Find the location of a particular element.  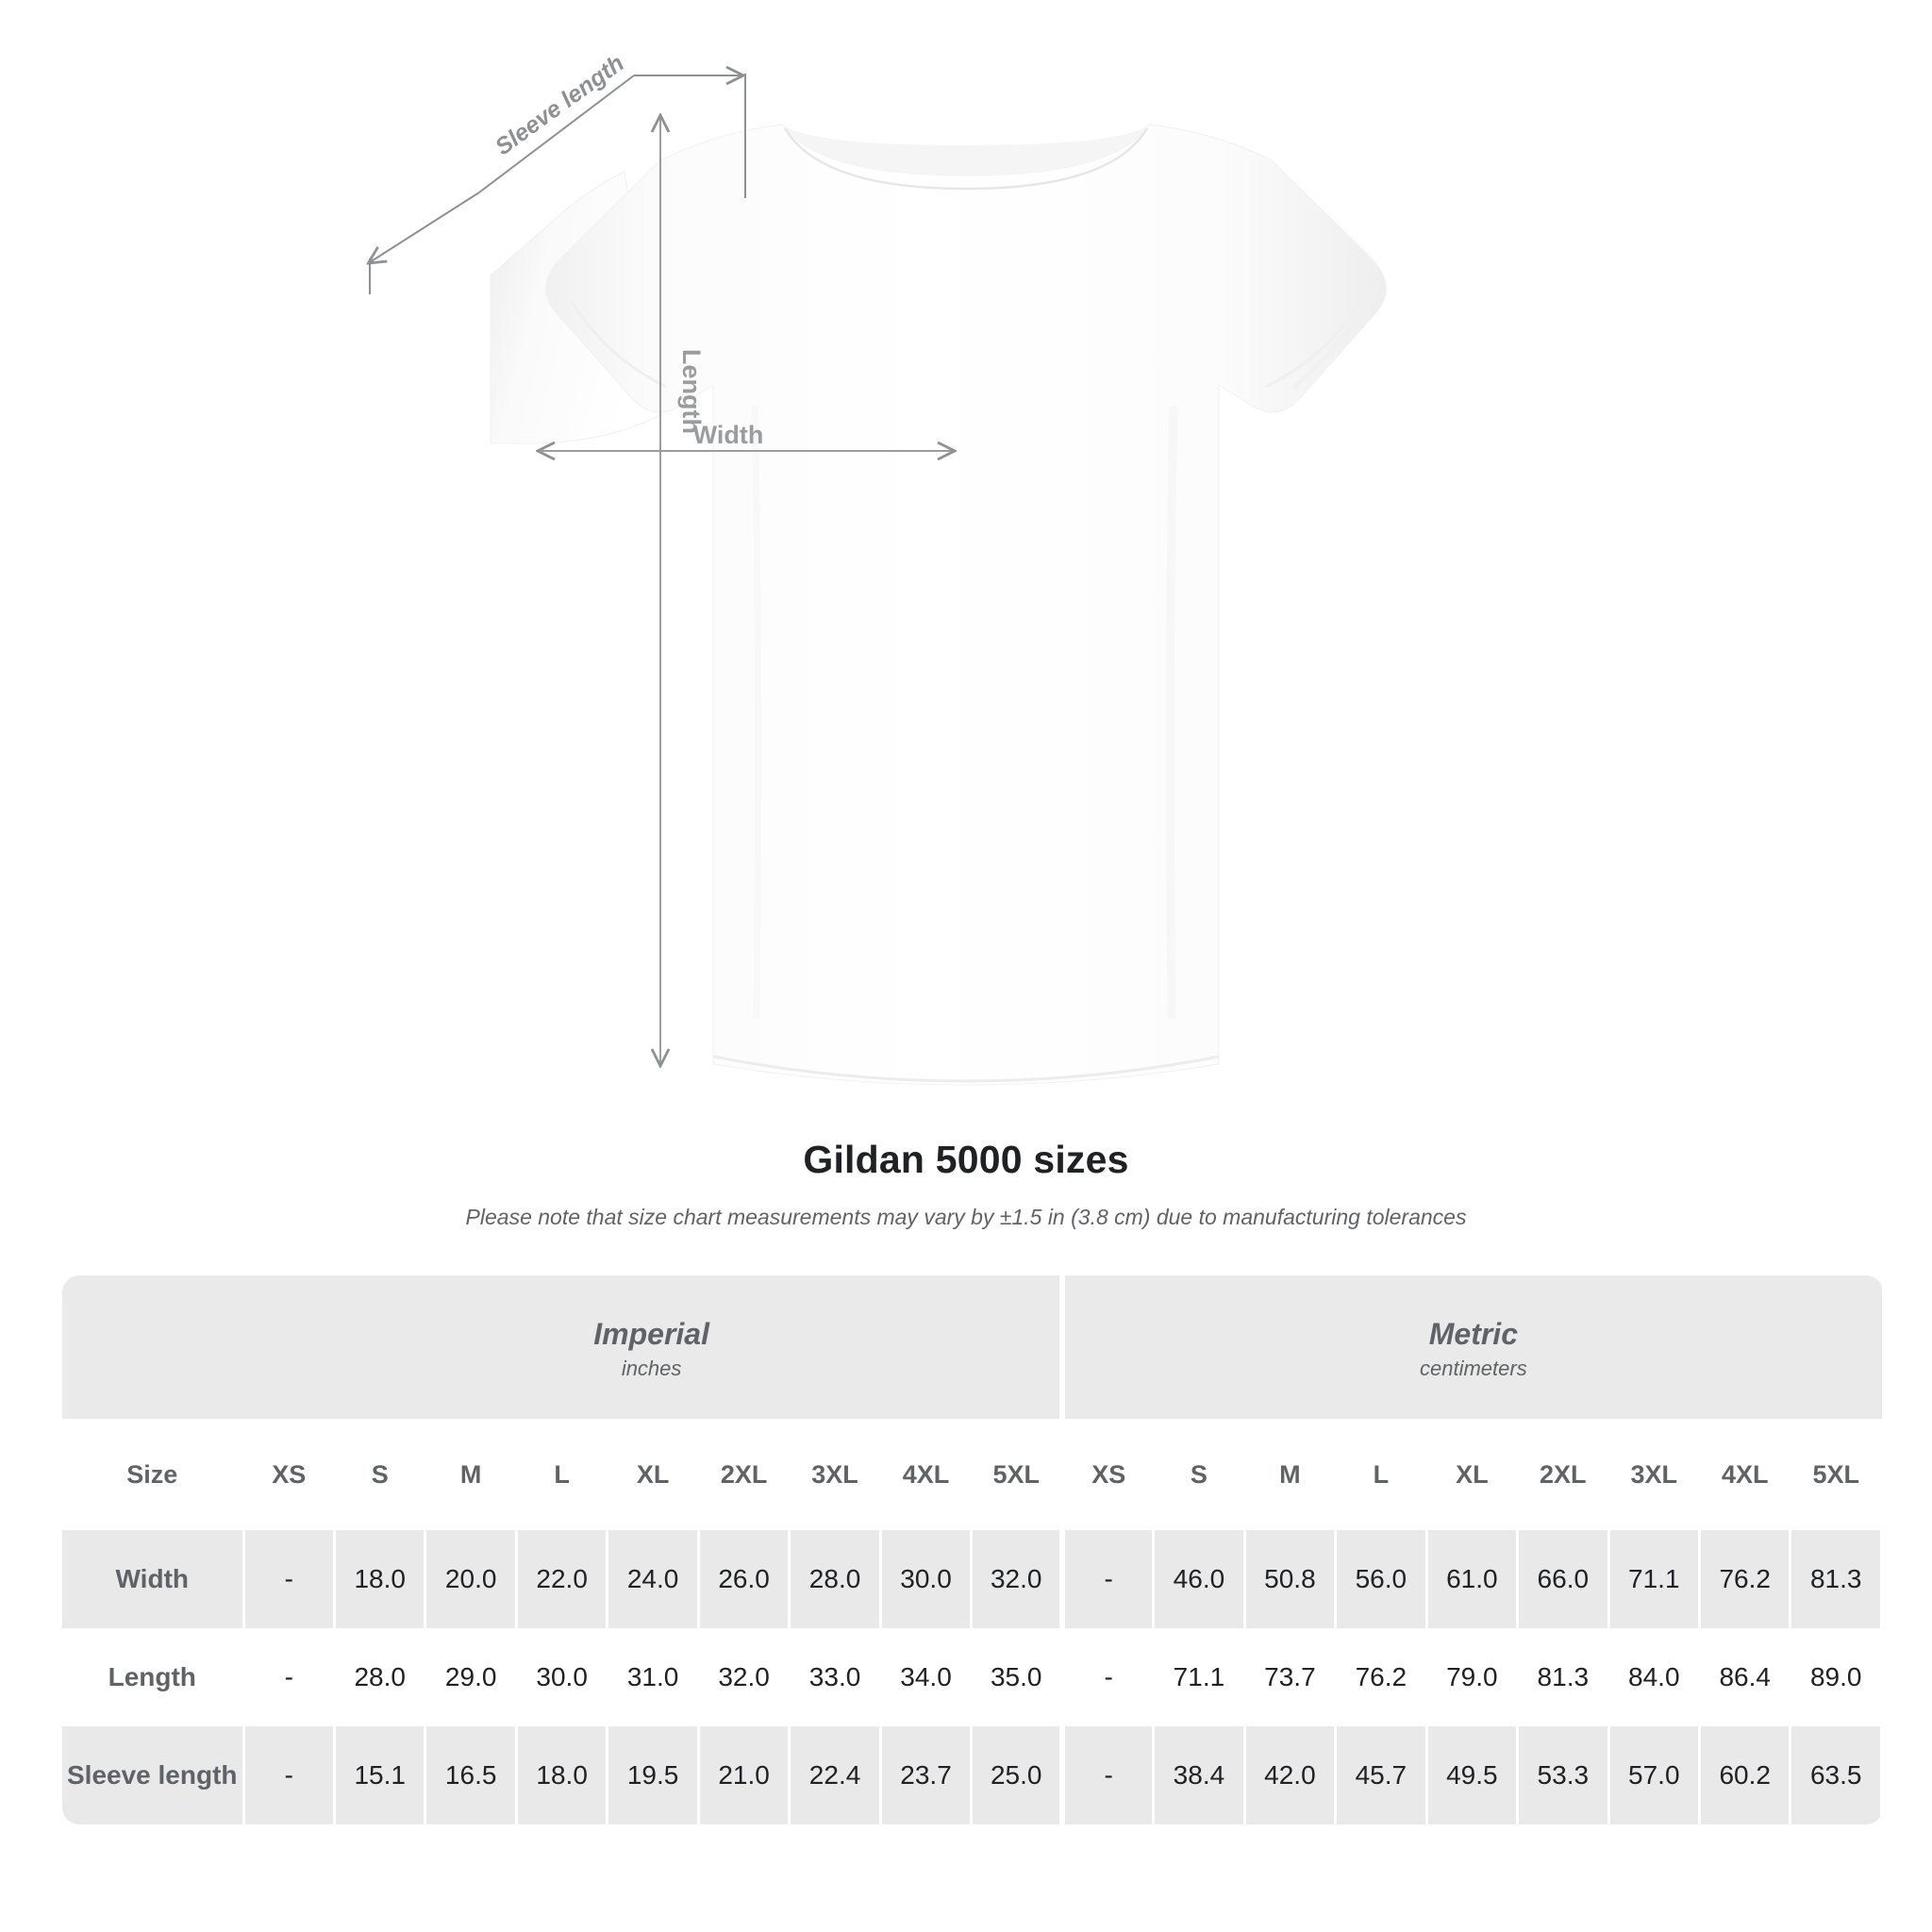

size-header-metric-s: S is located at coordinates (1199, 1474).